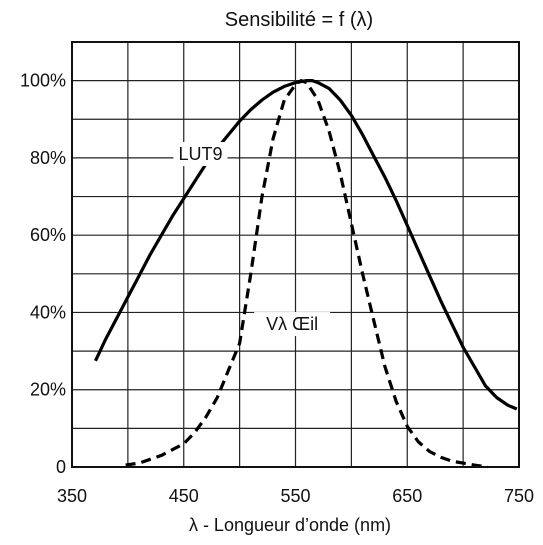 Image resolution: width=543 pixels, height=545 pixels. What do you see at coordinates (519, 496) in the screenshot?
I see `x-tick-label: 750` at bounding box center [519, 496].